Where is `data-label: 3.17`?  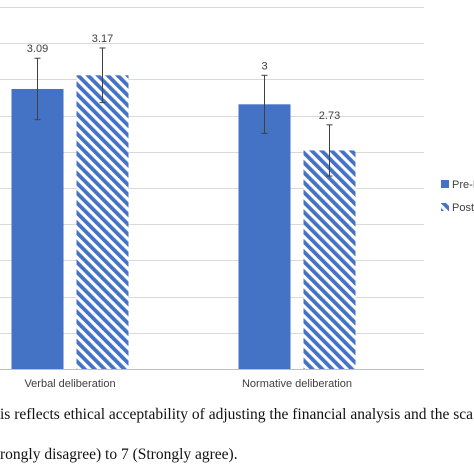
data-label: 3.17 is located at coordinates (102, 39).